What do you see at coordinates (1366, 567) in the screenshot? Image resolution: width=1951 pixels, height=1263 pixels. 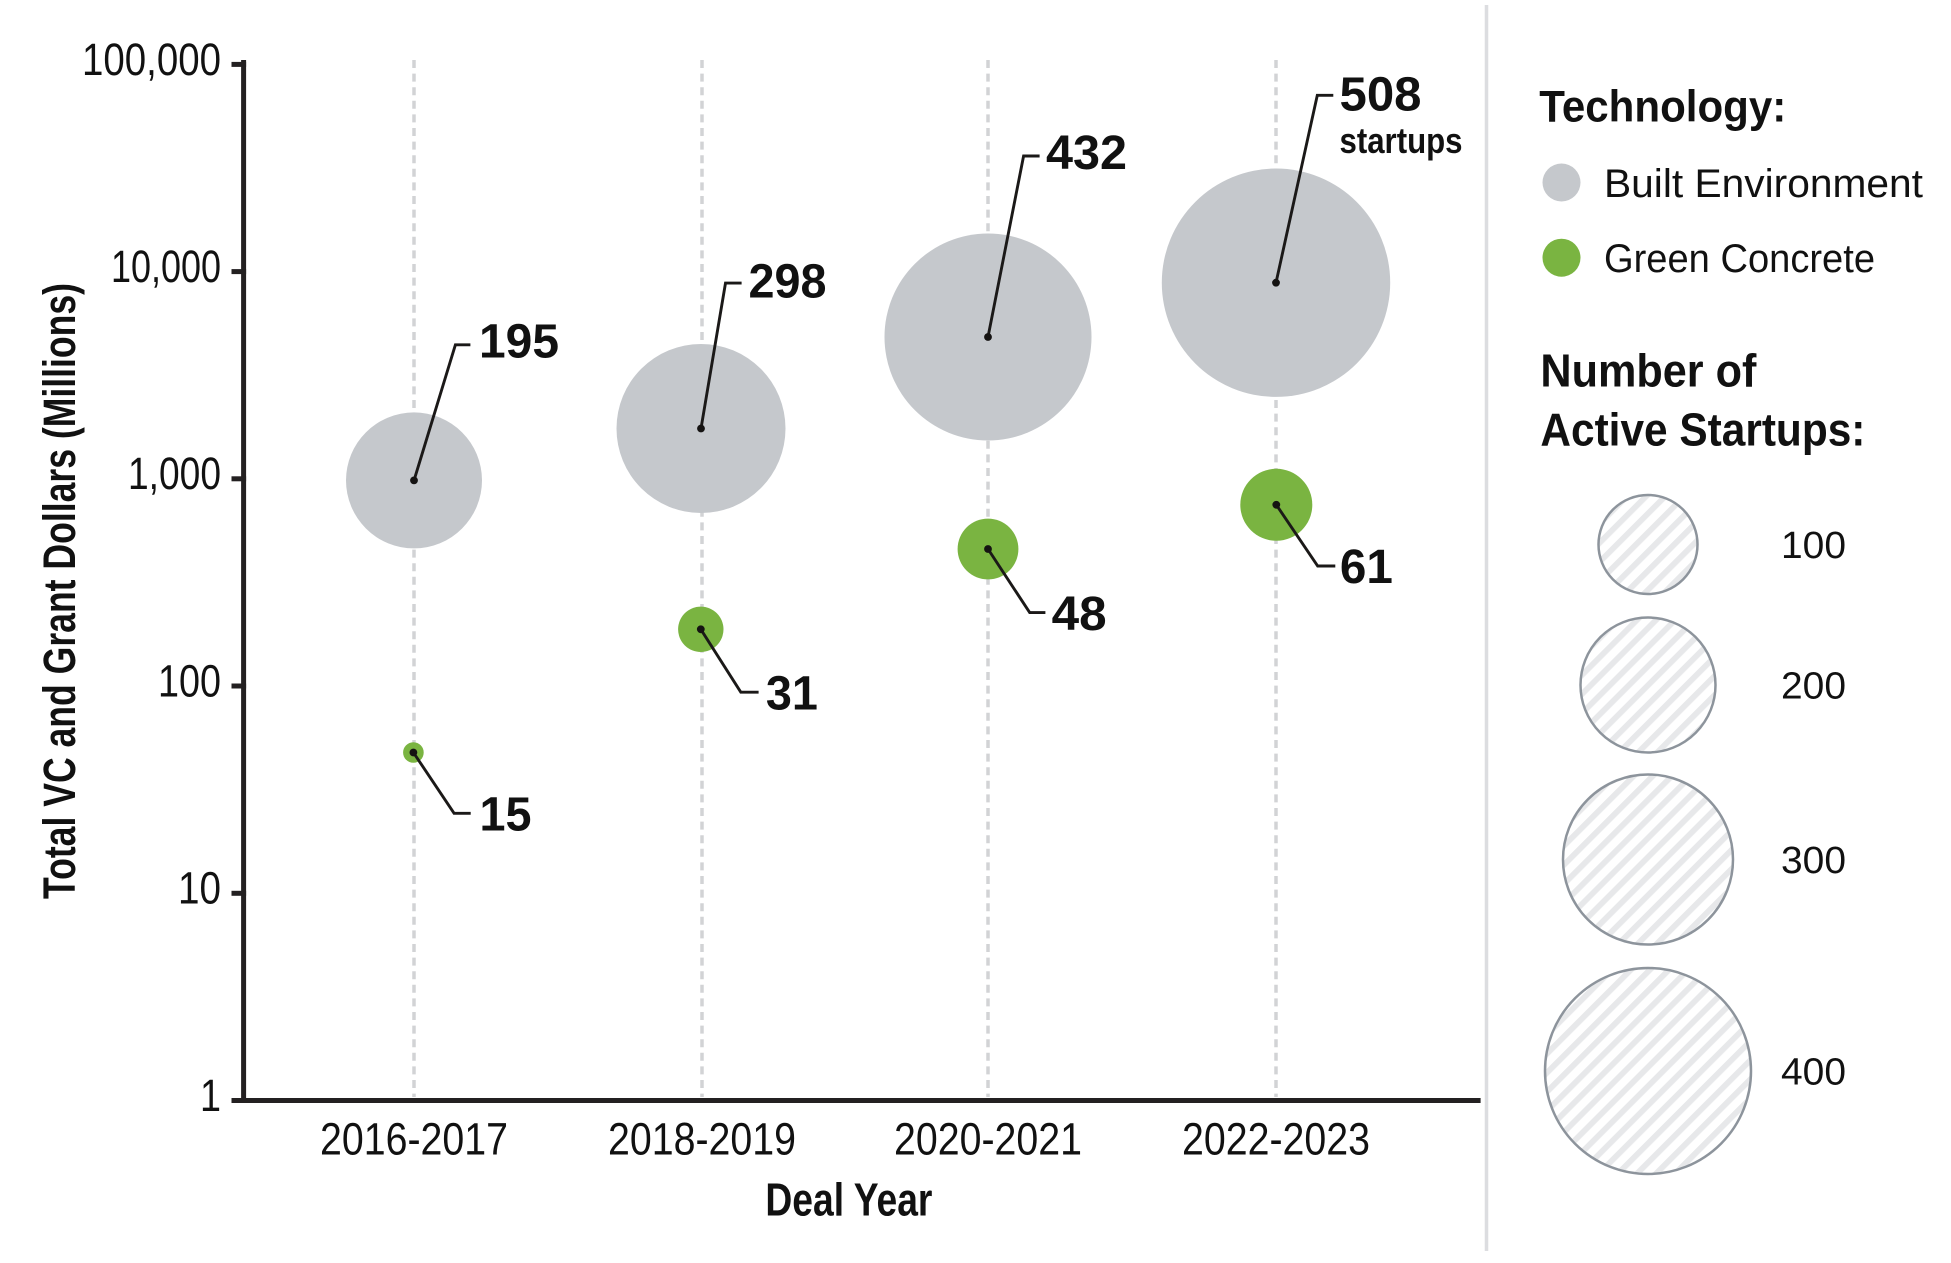 I see `svg-text: 61` at bounding box center [1366, 567].